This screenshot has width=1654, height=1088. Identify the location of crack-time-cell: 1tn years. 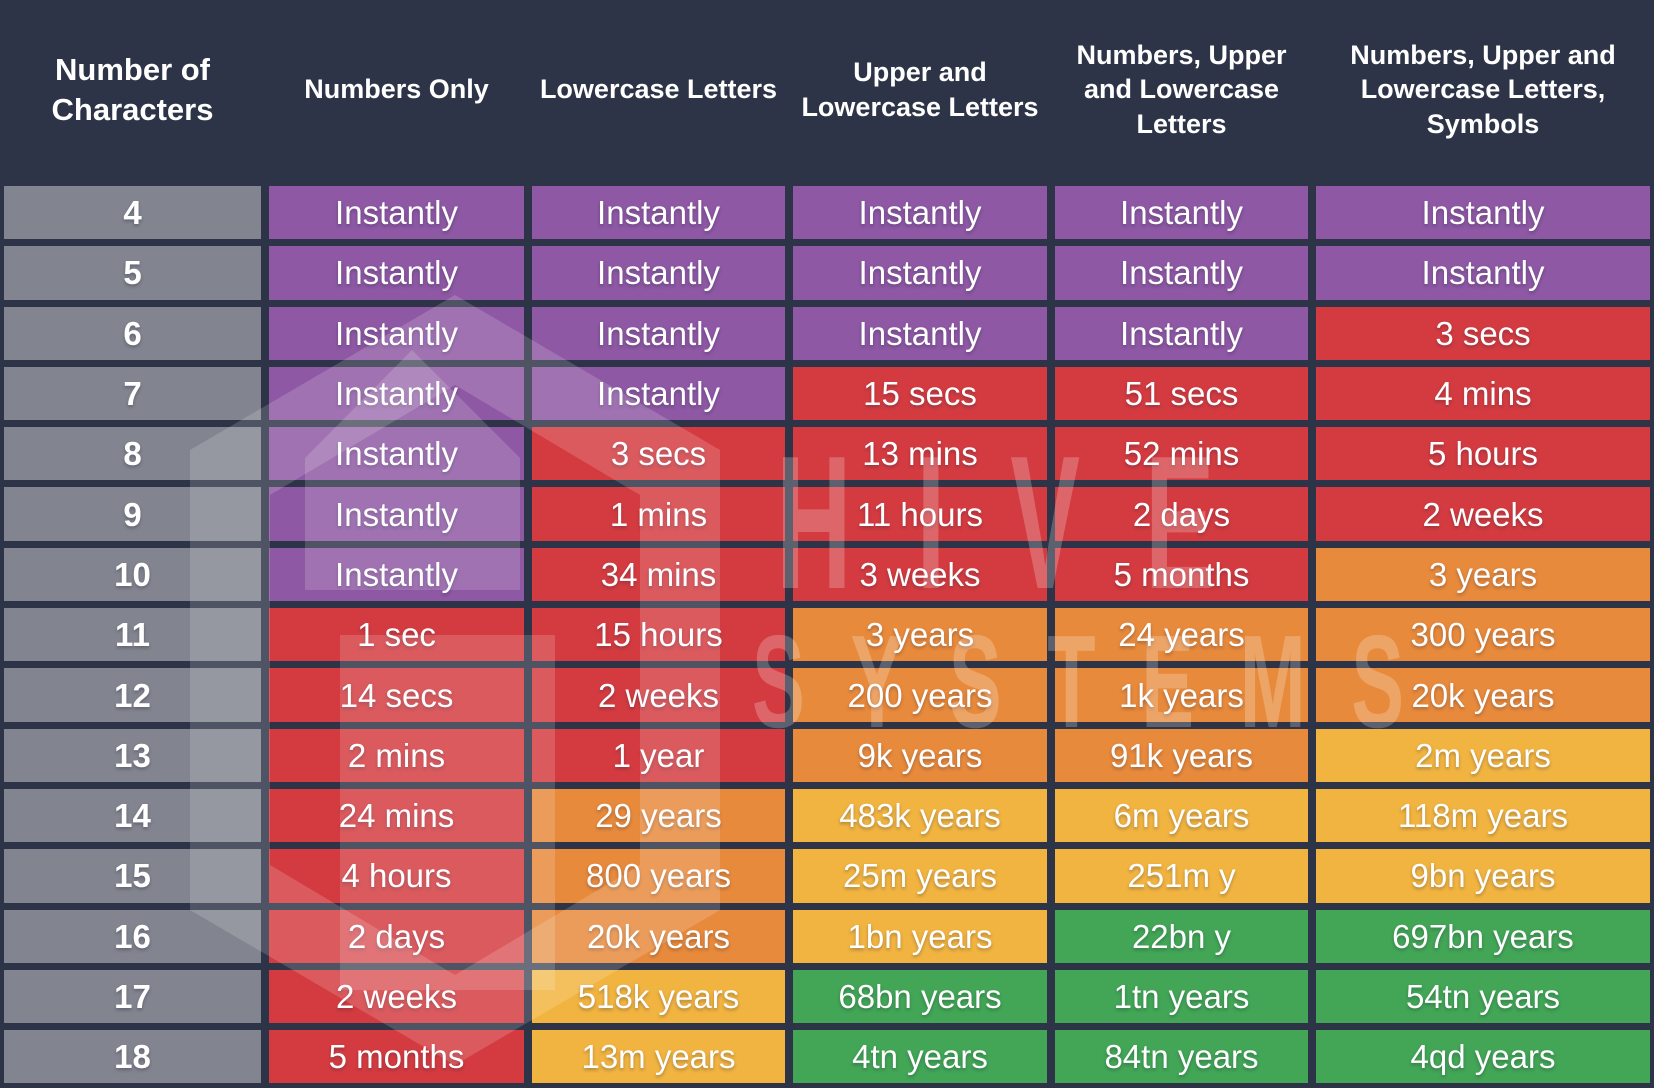
(1181, 996).